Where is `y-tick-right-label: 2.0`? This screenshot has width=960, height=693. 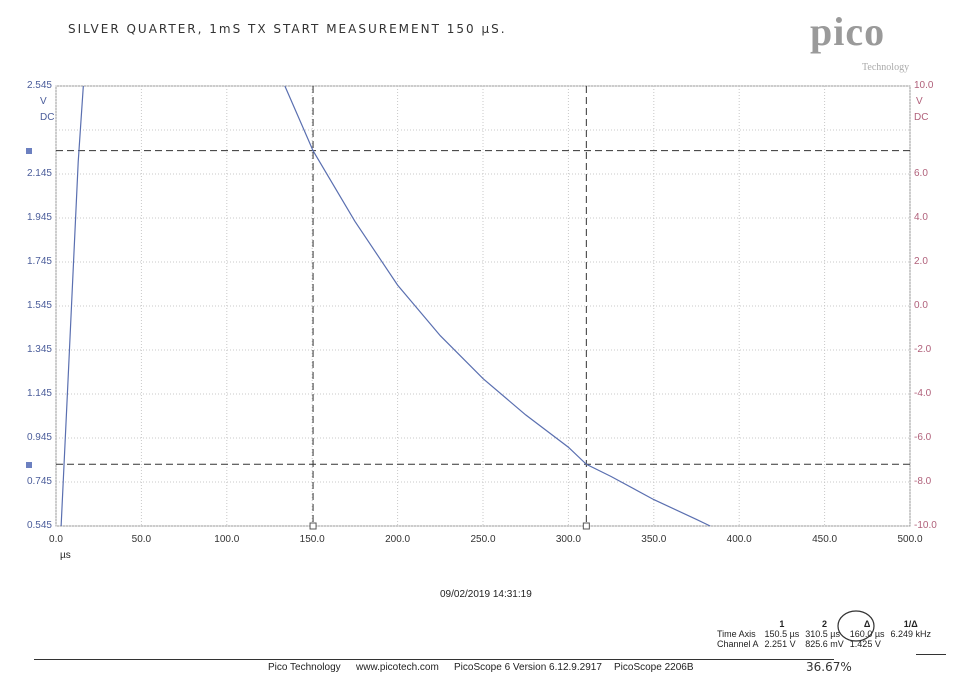 y-tick-right-label: 2.0 is located at coordinates (921, 261).